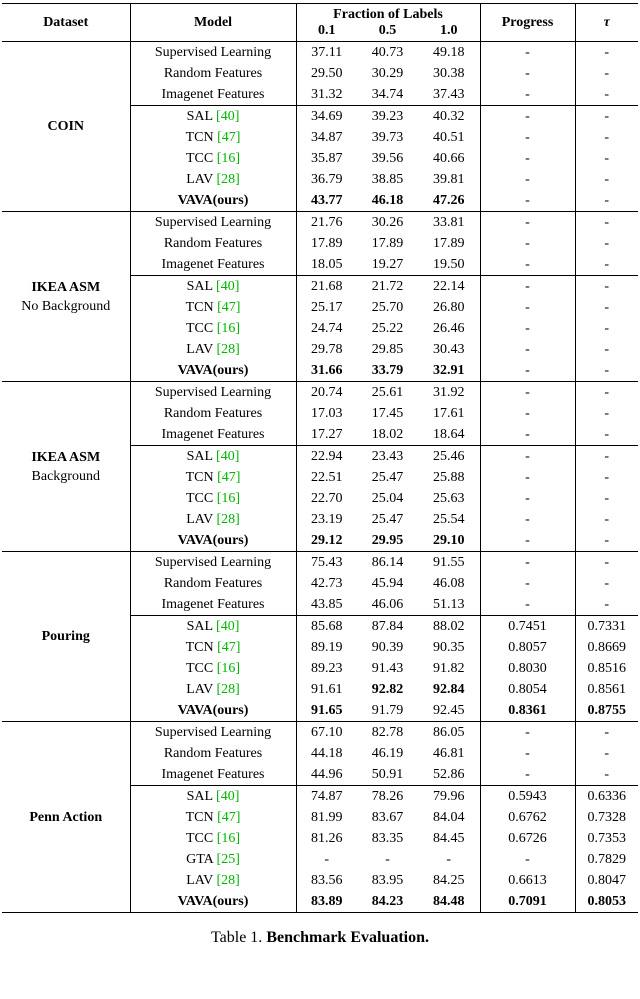 This screenshot has height=999, width=640. Describe the element at coordinates (327, 519) in the screenshot. I see `value-cell: 23.19` at that location.